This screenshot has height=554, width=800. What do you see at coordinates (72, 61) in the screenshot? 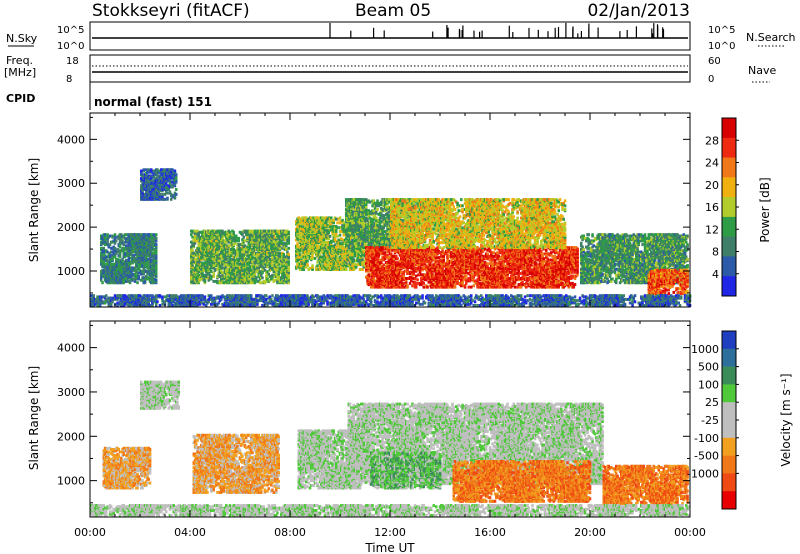
I see `freq-top-tick: 18` at bounding box center [72, 61].